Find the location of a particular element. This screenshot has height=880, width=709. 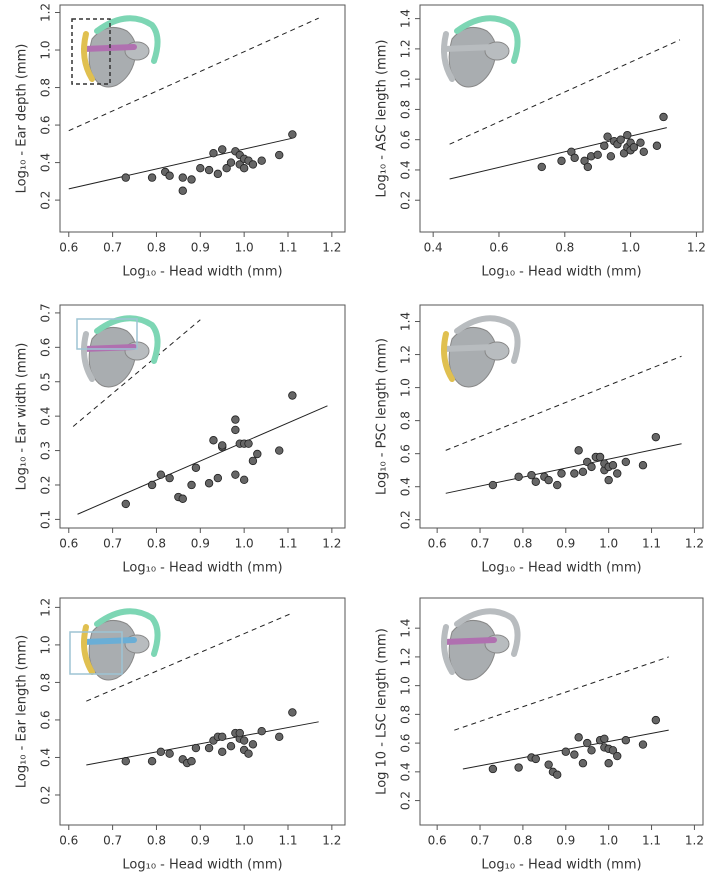

y-tick-label: 0.5 is located at coordinates (46, 381).